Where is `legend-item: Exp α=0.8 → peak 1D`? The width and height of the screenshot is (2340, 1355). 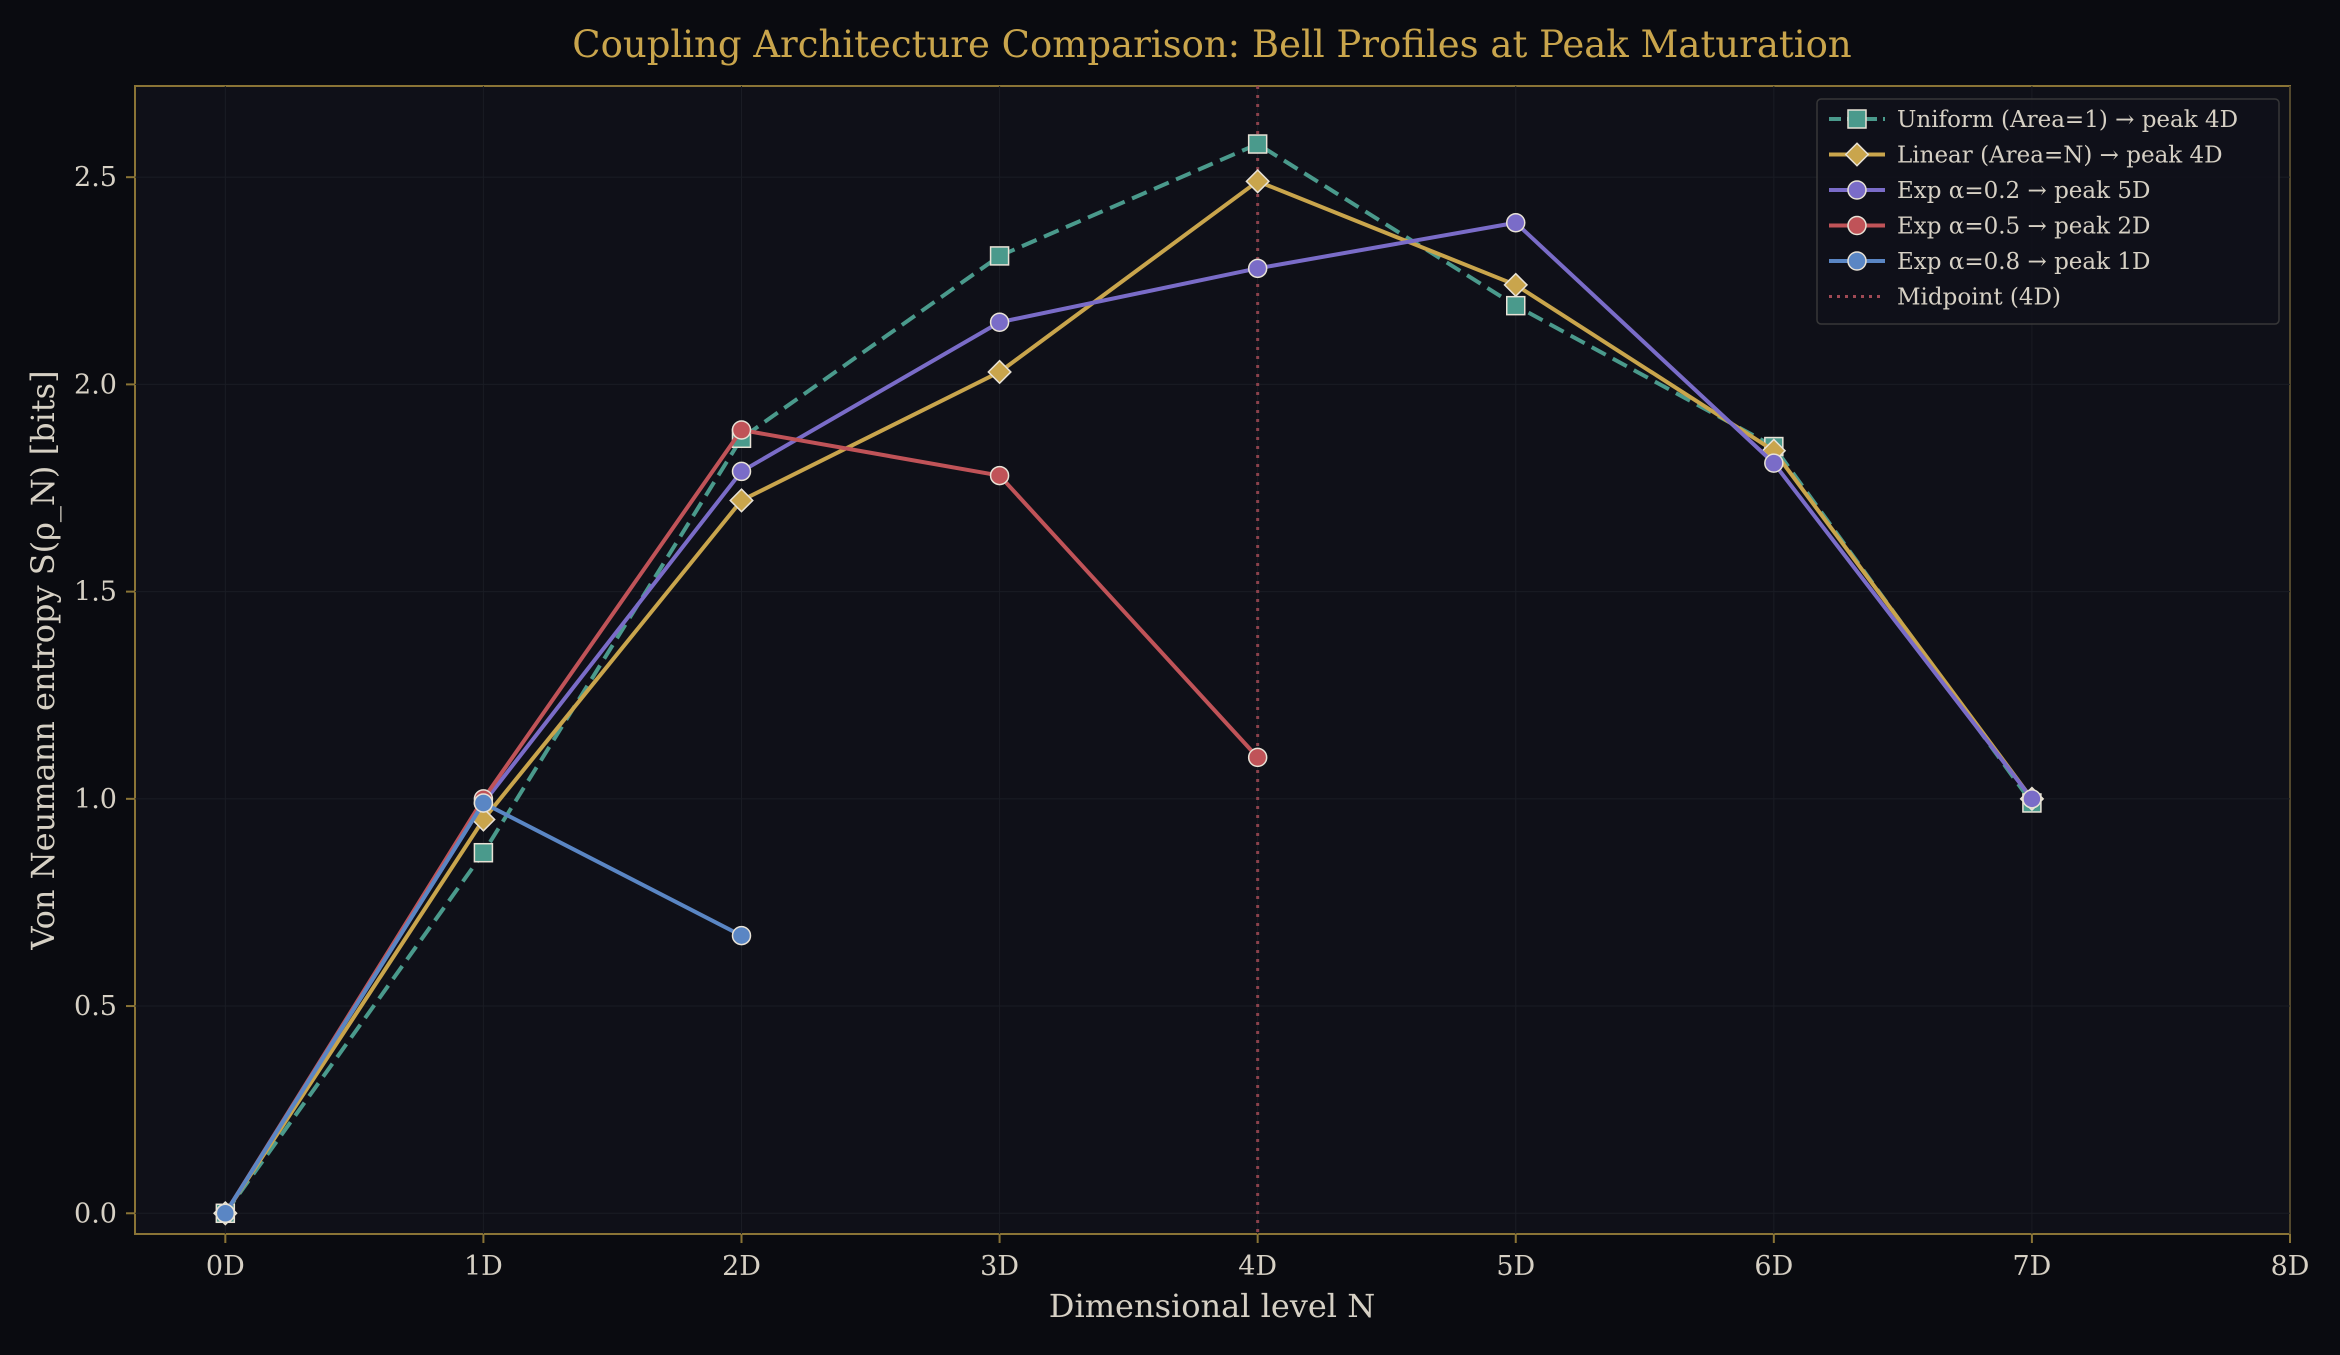 legend-item: Exp α=0.8 → peak 1D is located at coordinates (1989, 262).